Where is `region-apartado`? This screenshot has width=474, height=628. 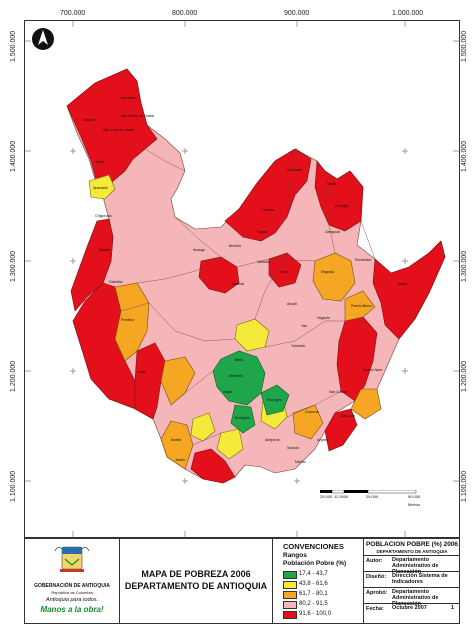 region-apartado is located at coordinates (102, 187).